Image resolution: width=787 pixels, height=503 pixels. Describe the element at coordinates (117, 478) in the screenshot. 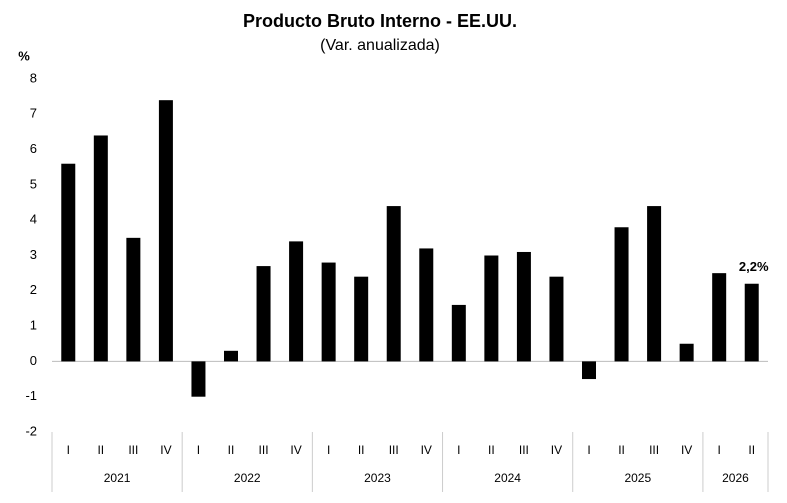

I see `year-label: 2021` at that location.